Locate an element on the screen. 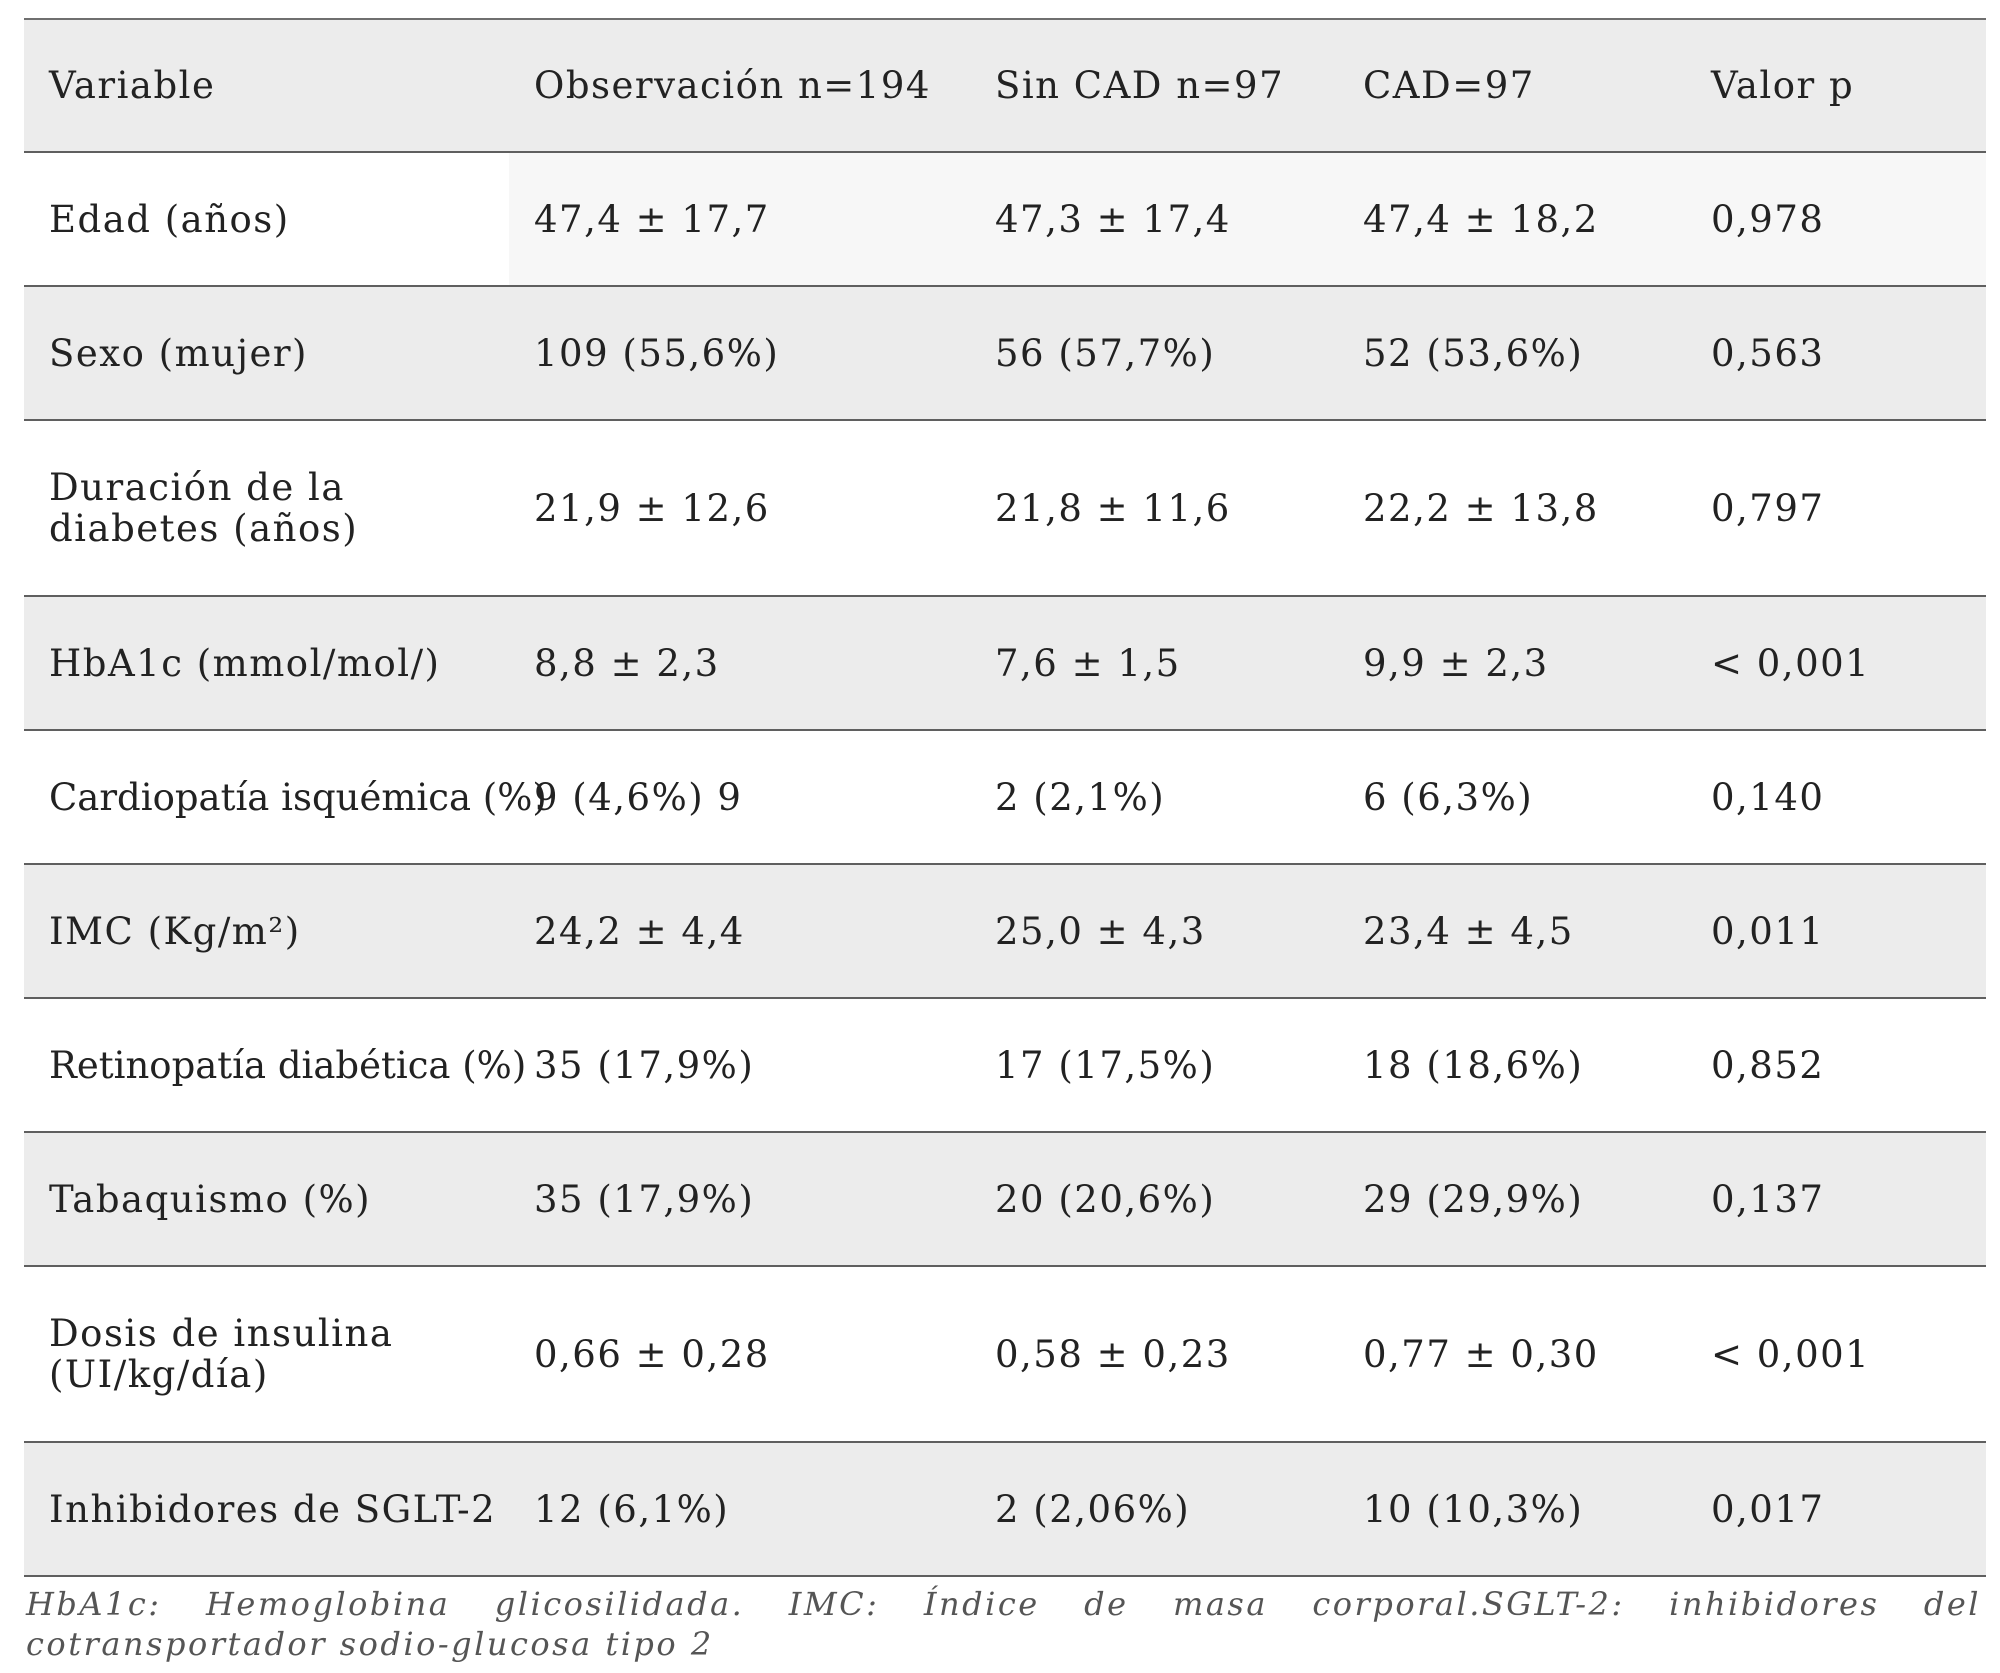  row-observacion: 21,9 ± 12,6 is located at coordinates (652, 508).